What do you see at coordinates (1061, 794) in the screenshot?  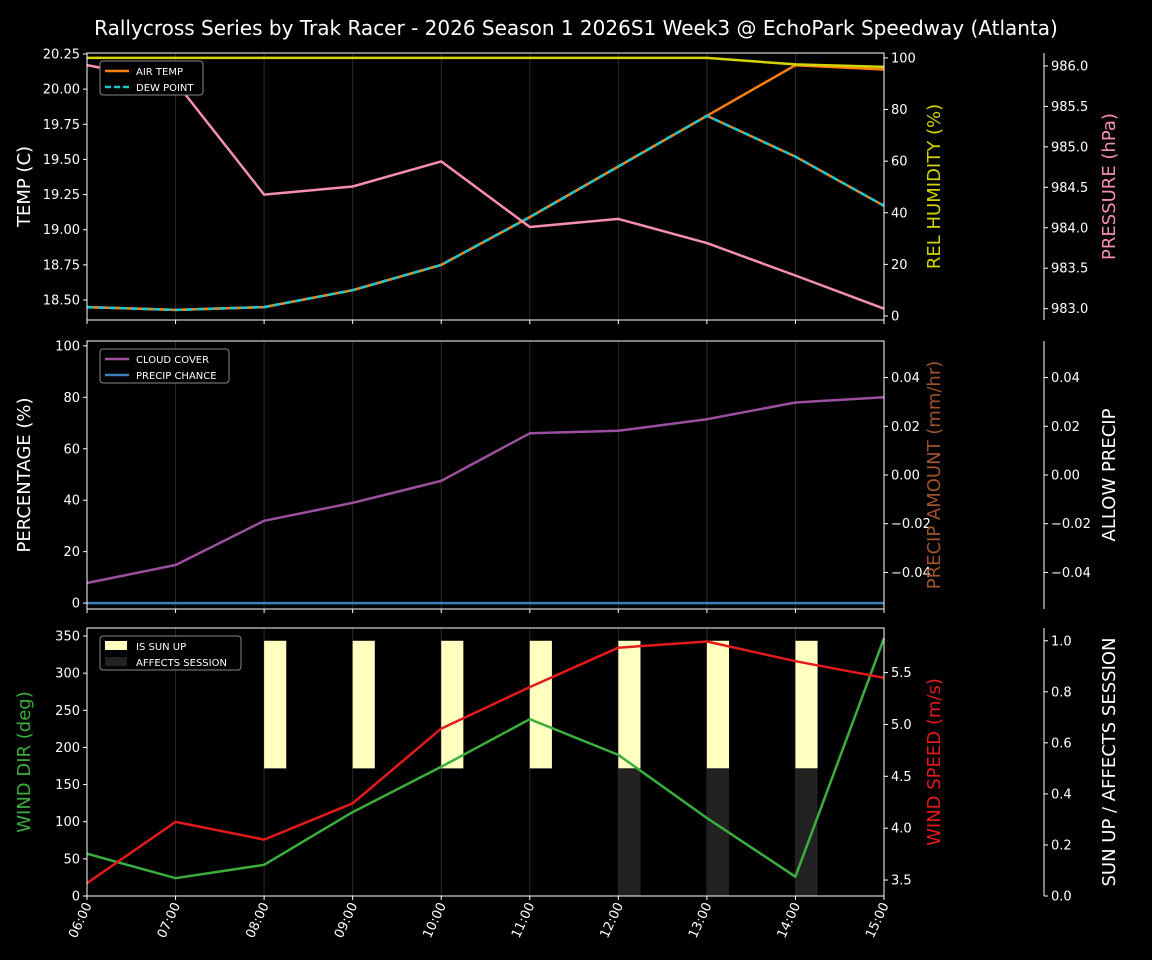 I see `tick-label: 0.4` at bounding box center [1061, 794].